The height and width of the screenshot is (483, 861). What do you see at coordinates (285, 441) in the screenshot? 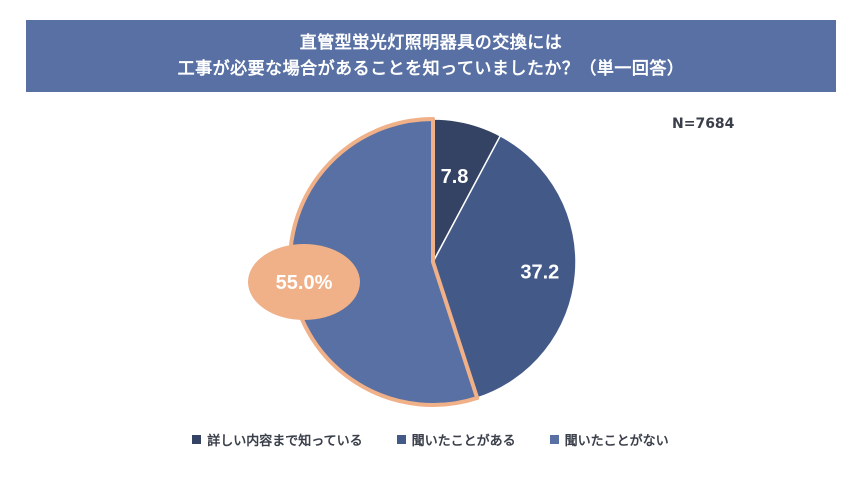
I see `legend-label: 詳しい内容まで知っている` at bounding box center [285, 441].